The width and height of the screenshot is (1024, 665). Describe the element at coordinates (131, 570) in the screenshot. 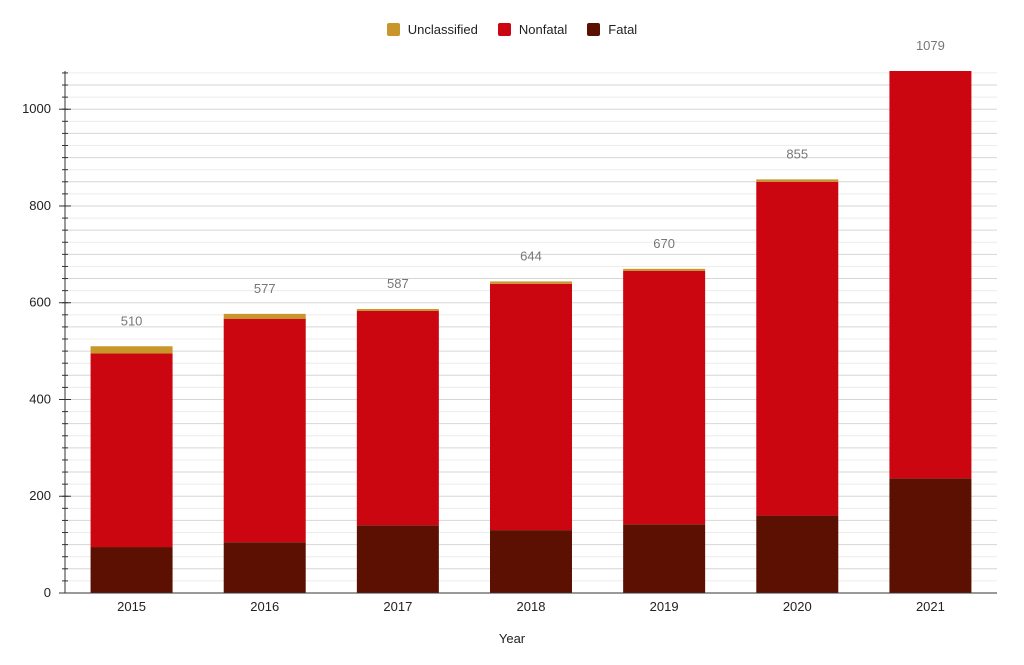

I see `bar-fatal-2015` at that location.